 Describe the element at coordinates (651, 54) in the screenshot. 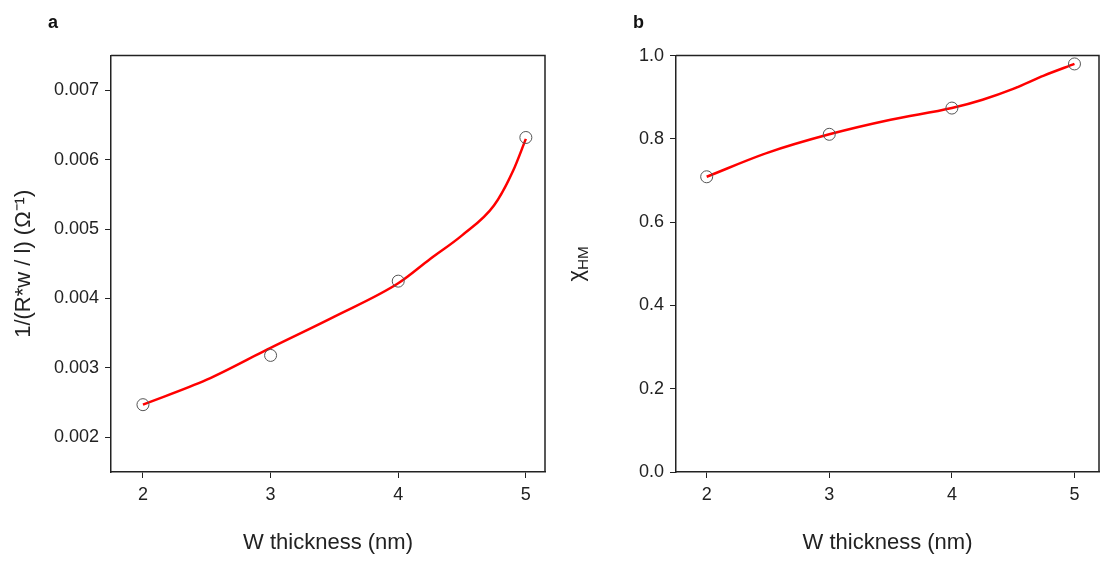

I see `y-tick-label: 1.0` at that location.